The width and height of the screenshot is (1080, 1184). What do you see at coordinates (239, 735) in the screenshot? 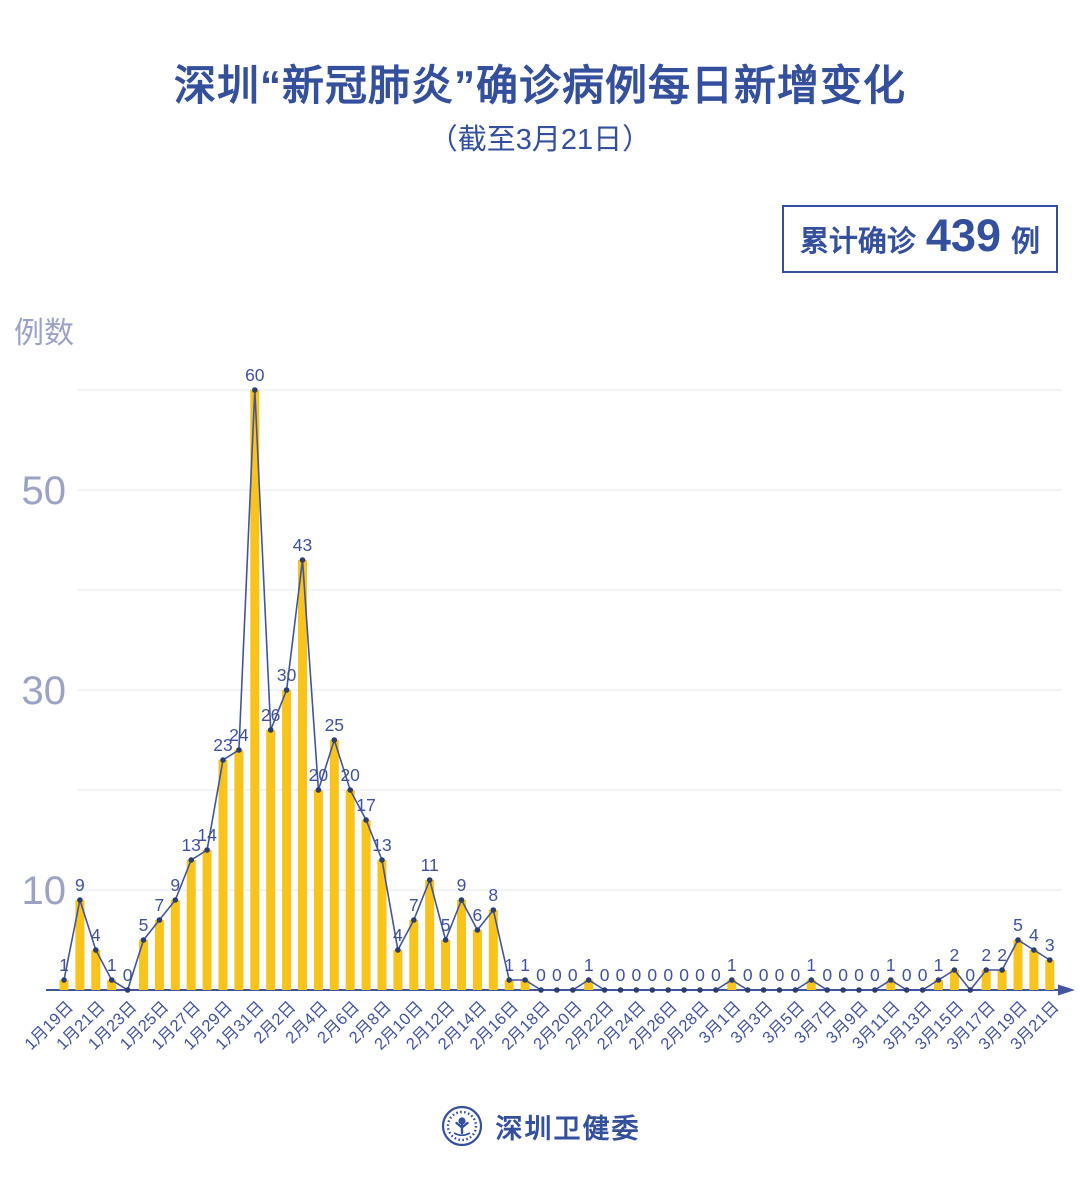
I see `value-label: 24` at bounding box center [239, 735].